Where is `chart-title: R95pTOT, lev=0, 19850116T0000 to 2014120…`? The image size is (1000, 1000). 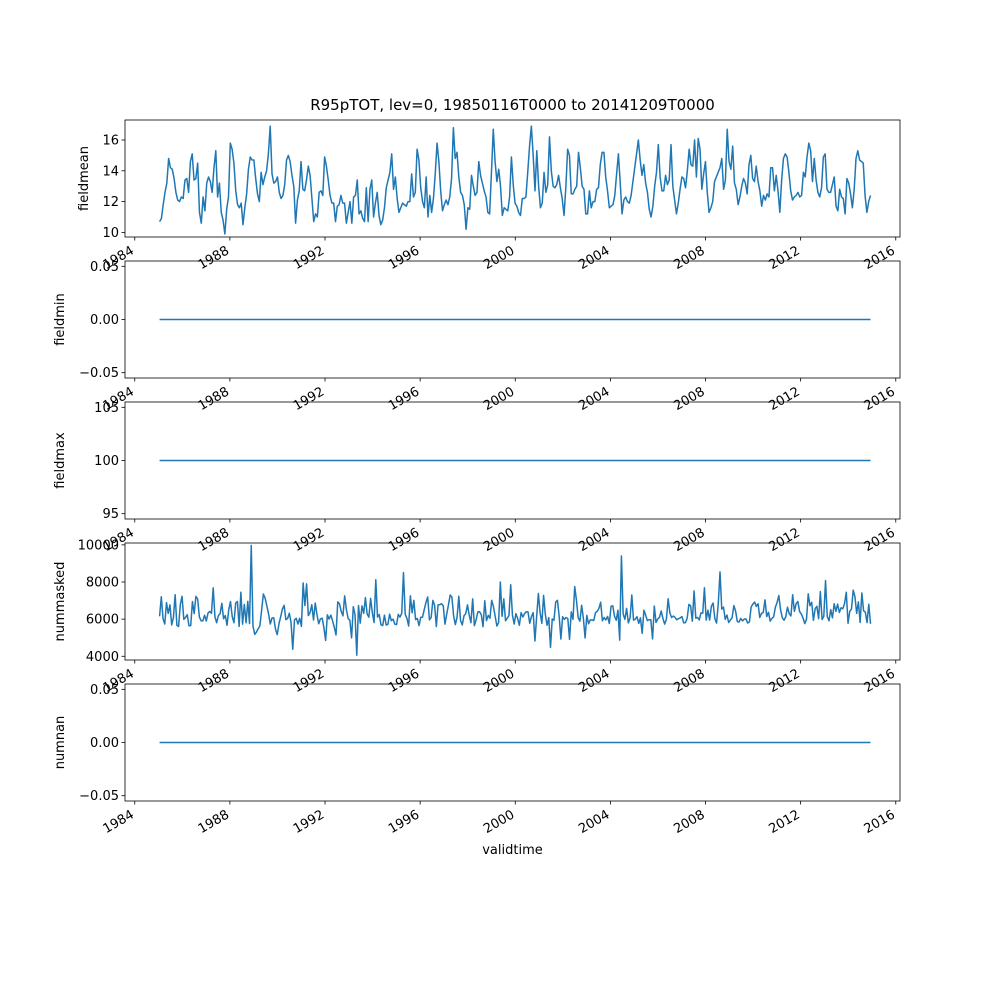 chart-title: R95pTOT, lev=0, 19850116T0000 to 2014120… is located at coordinates (512, 105).